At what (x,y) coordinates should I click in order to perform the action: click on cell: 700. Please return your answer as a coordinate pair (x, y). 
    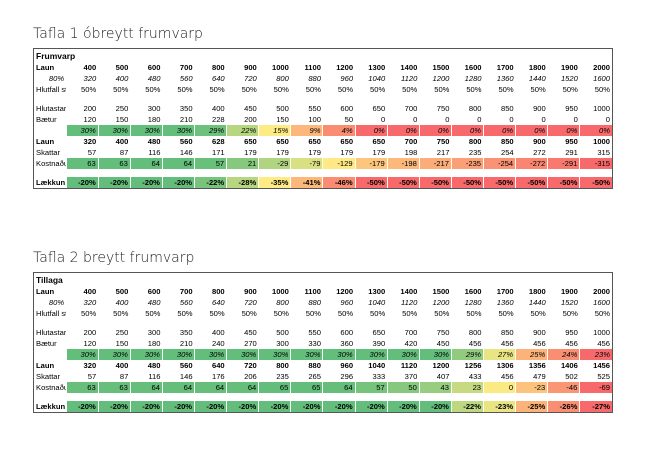
    Looking at the image, I should click on (186, 291).